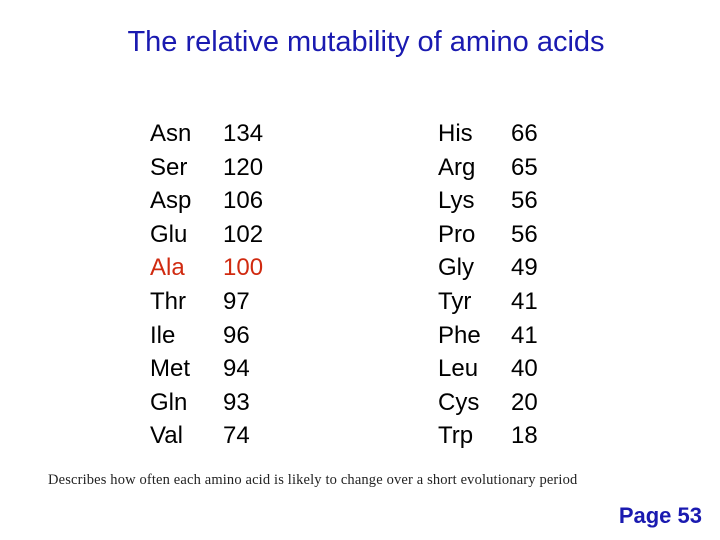 The height and width of the screenshot is (540, 720). Describe the element at coordinates (524, 369) in the screenshot. I see `mutability-value: 40` at that location.